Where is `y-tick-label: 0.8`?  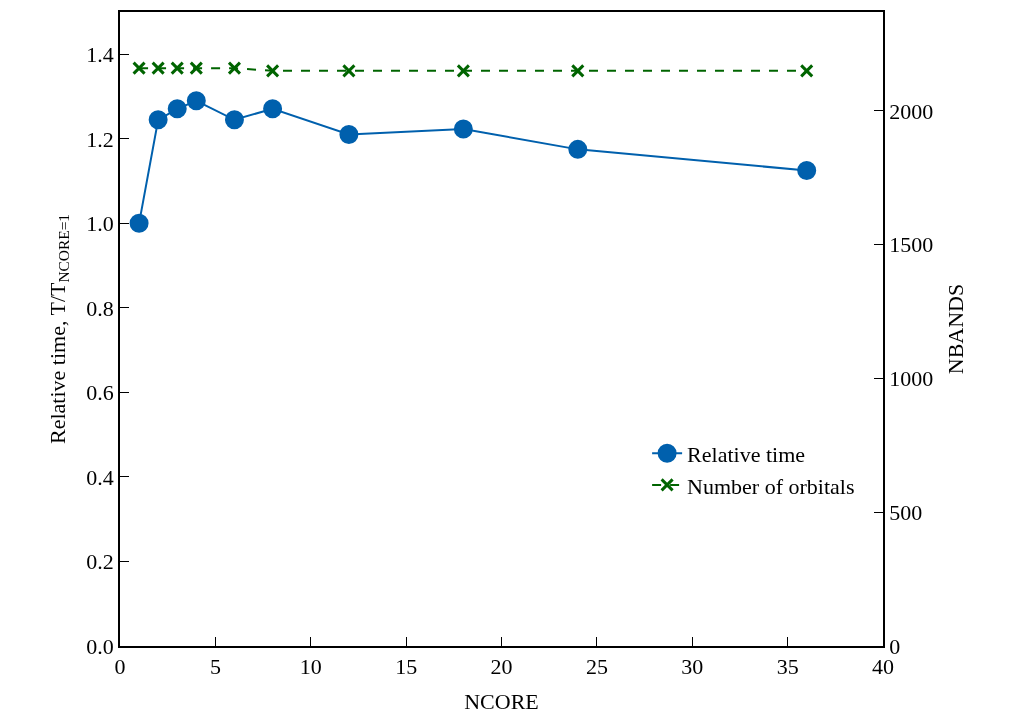 y-tick-label: 0.8 is located at coordinates (100, 308).